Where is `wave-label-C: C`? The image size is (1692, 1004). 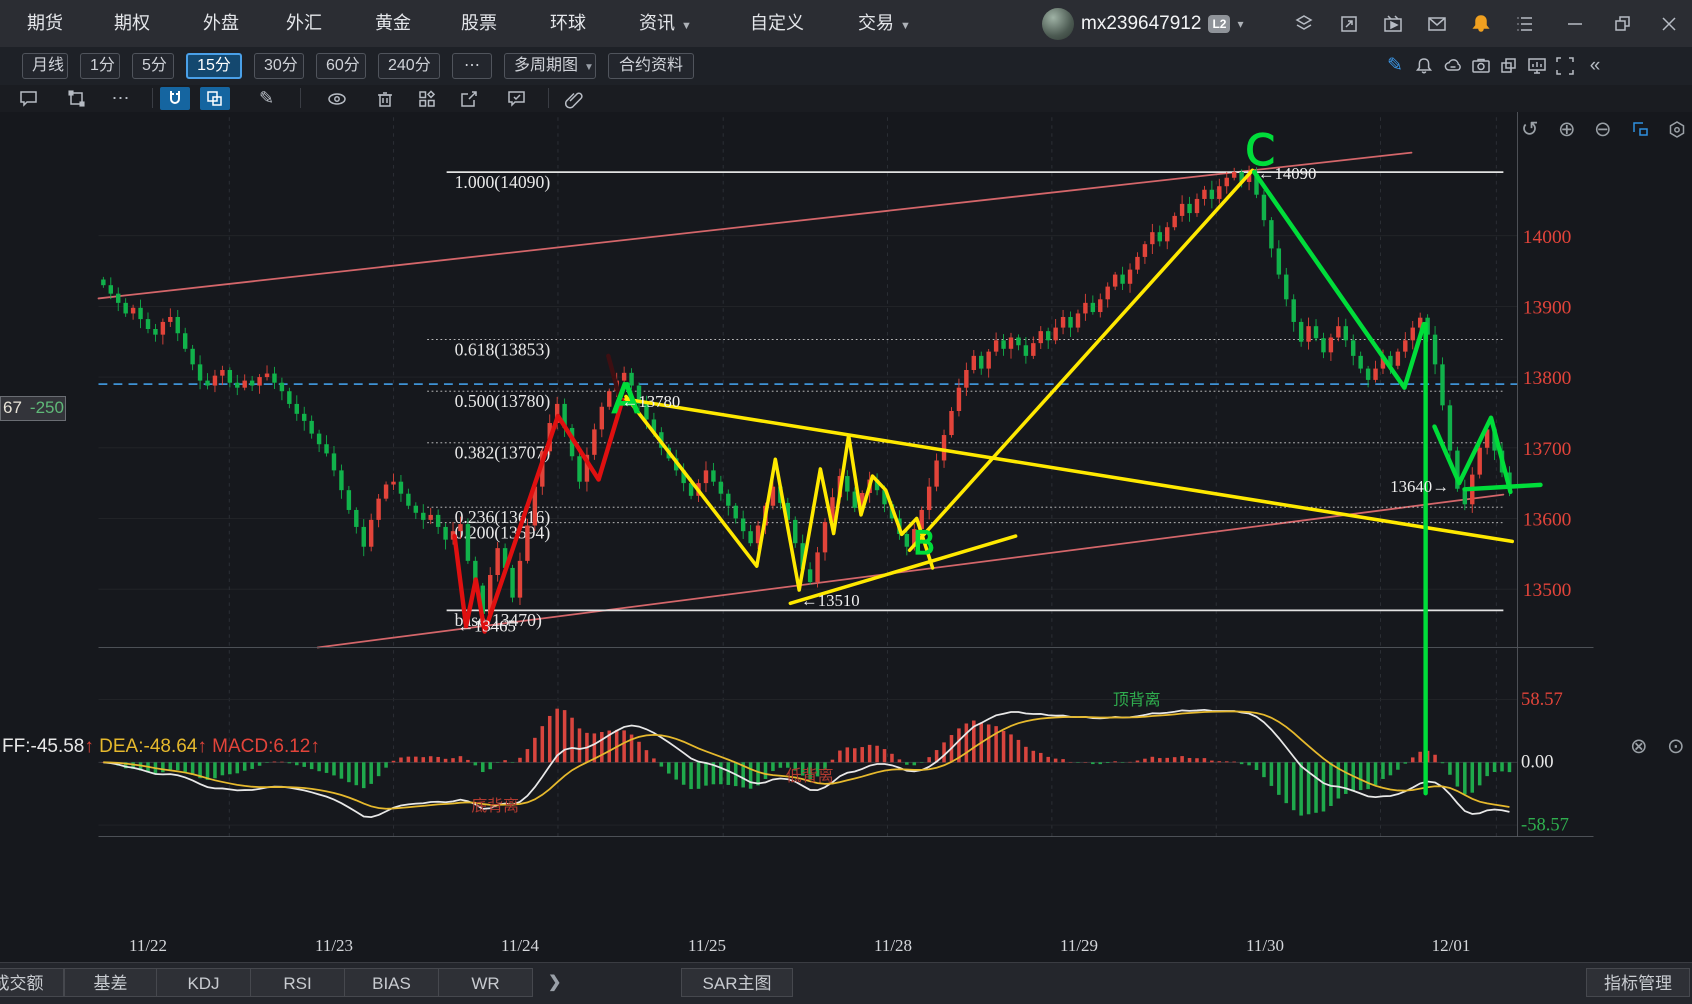
wave-label-C: C is located at coordinates (1260, 151).